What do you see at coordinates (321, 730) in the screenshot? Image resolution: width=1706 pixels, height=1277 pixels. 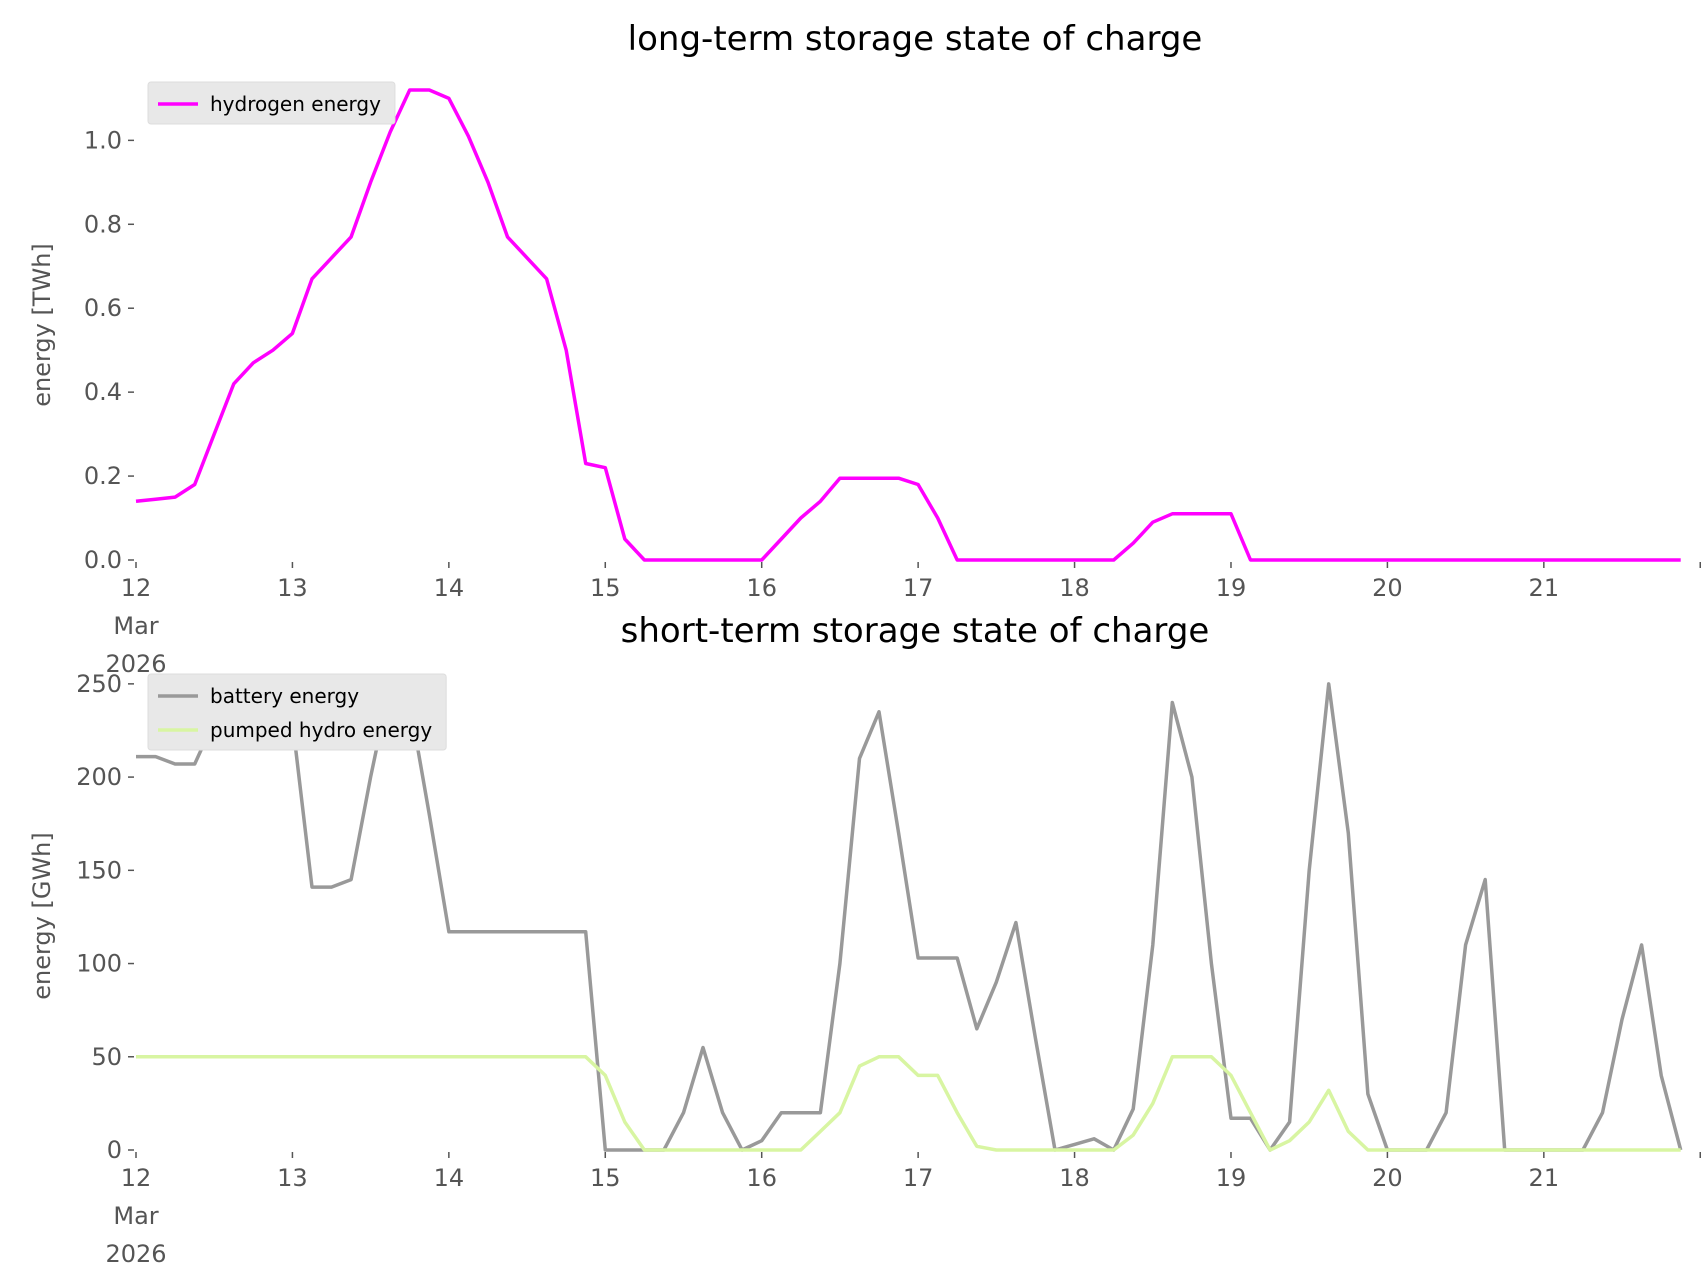 I see `legend-label: pumped hydro energy` at bounding box center [321, 730].